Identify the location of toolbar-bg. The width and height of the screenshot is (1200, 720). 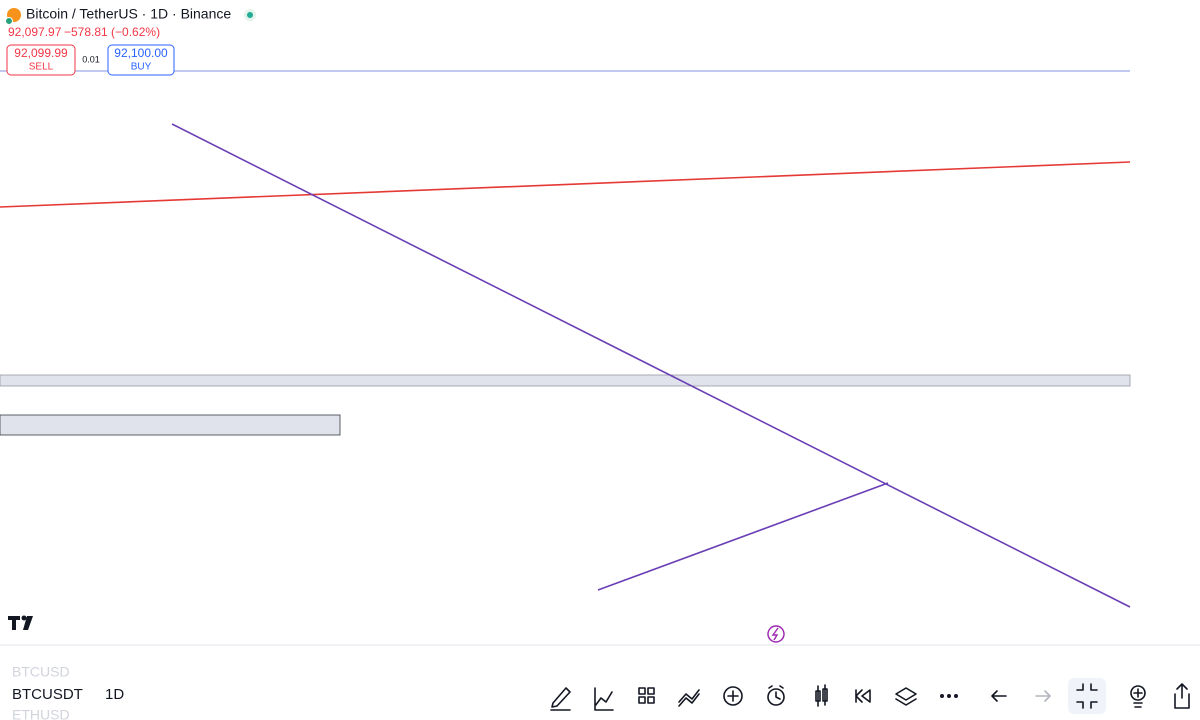
(600, 695).